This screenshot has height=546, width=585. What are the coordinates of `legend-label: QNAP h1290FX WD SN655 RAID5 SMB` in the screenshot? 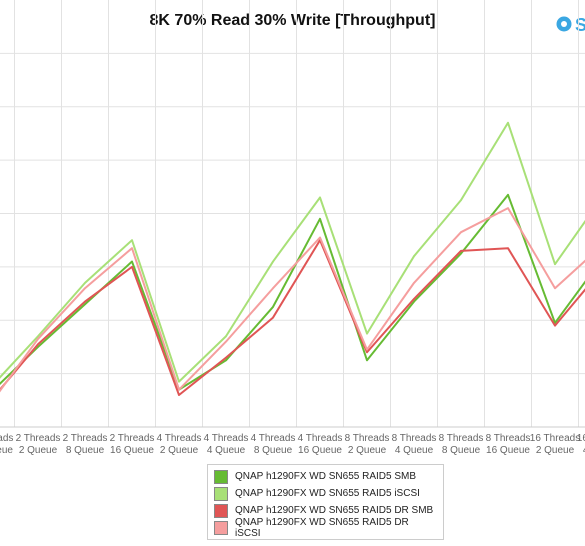 It's located at (325, 476).